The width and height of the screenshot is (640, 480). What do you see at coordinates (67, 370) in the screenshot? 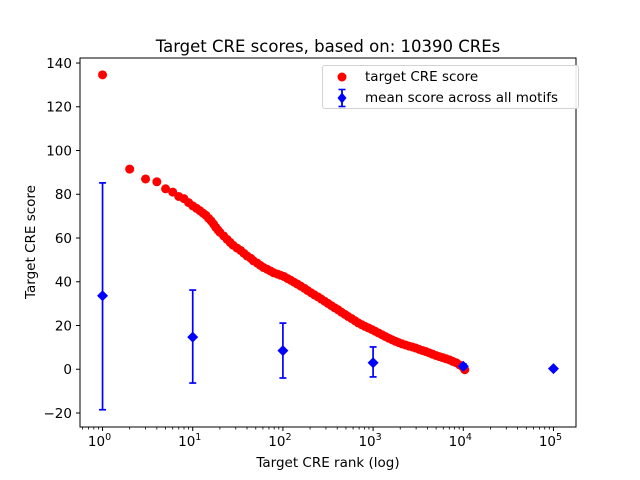
I see `y-tick-label: 0` at bounding box center [67, 370].